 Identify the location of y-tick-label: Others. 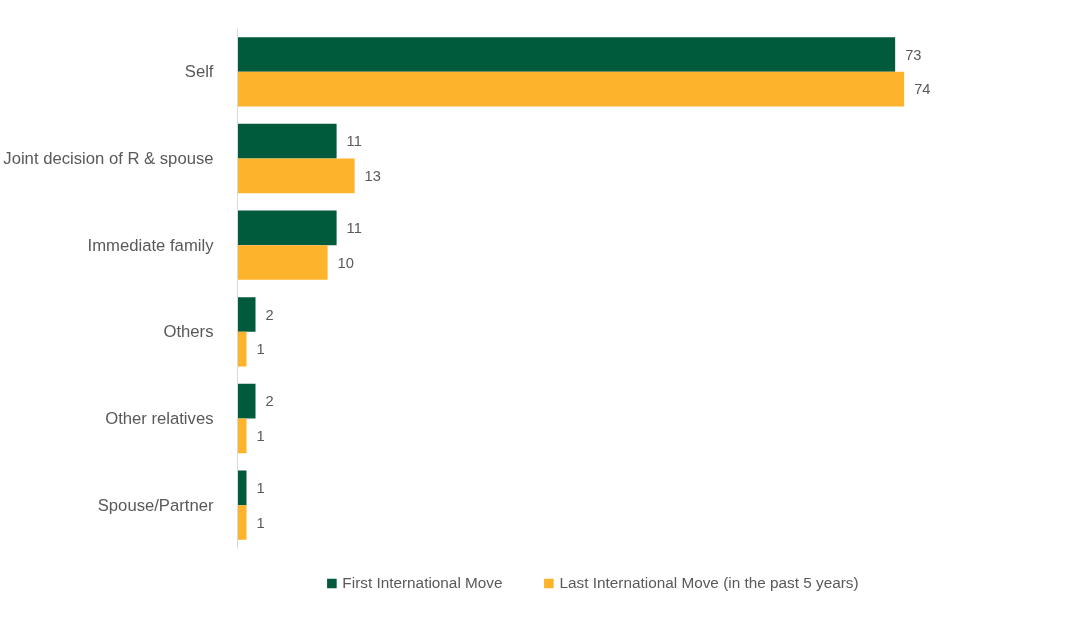
(188, 332).